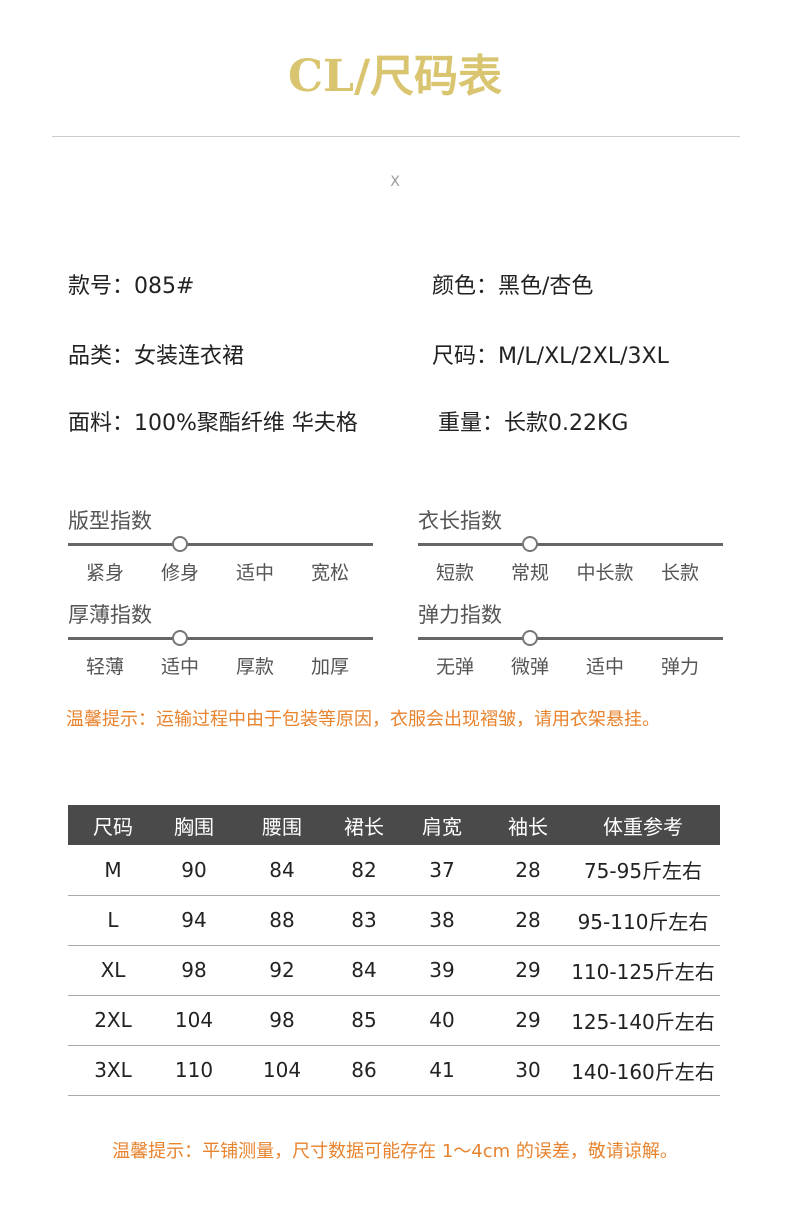  Describe the element at coordinates (679, 667) in the screenshot. I see `index-option: 弹力` at that location.